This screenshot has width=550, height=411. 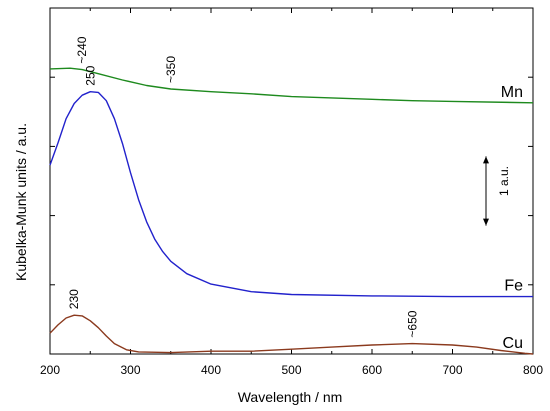 I want to click on series-line-cu, so click(x=291, y=334).